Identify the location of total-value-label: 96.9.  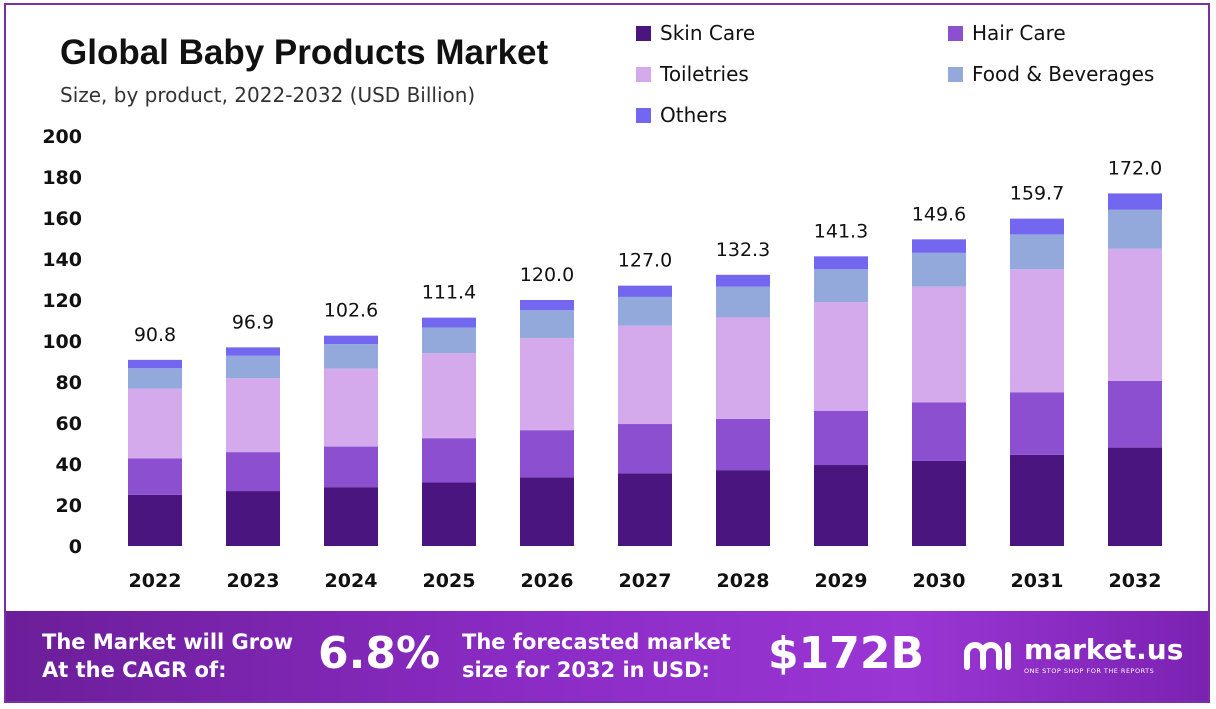
(253, 322).